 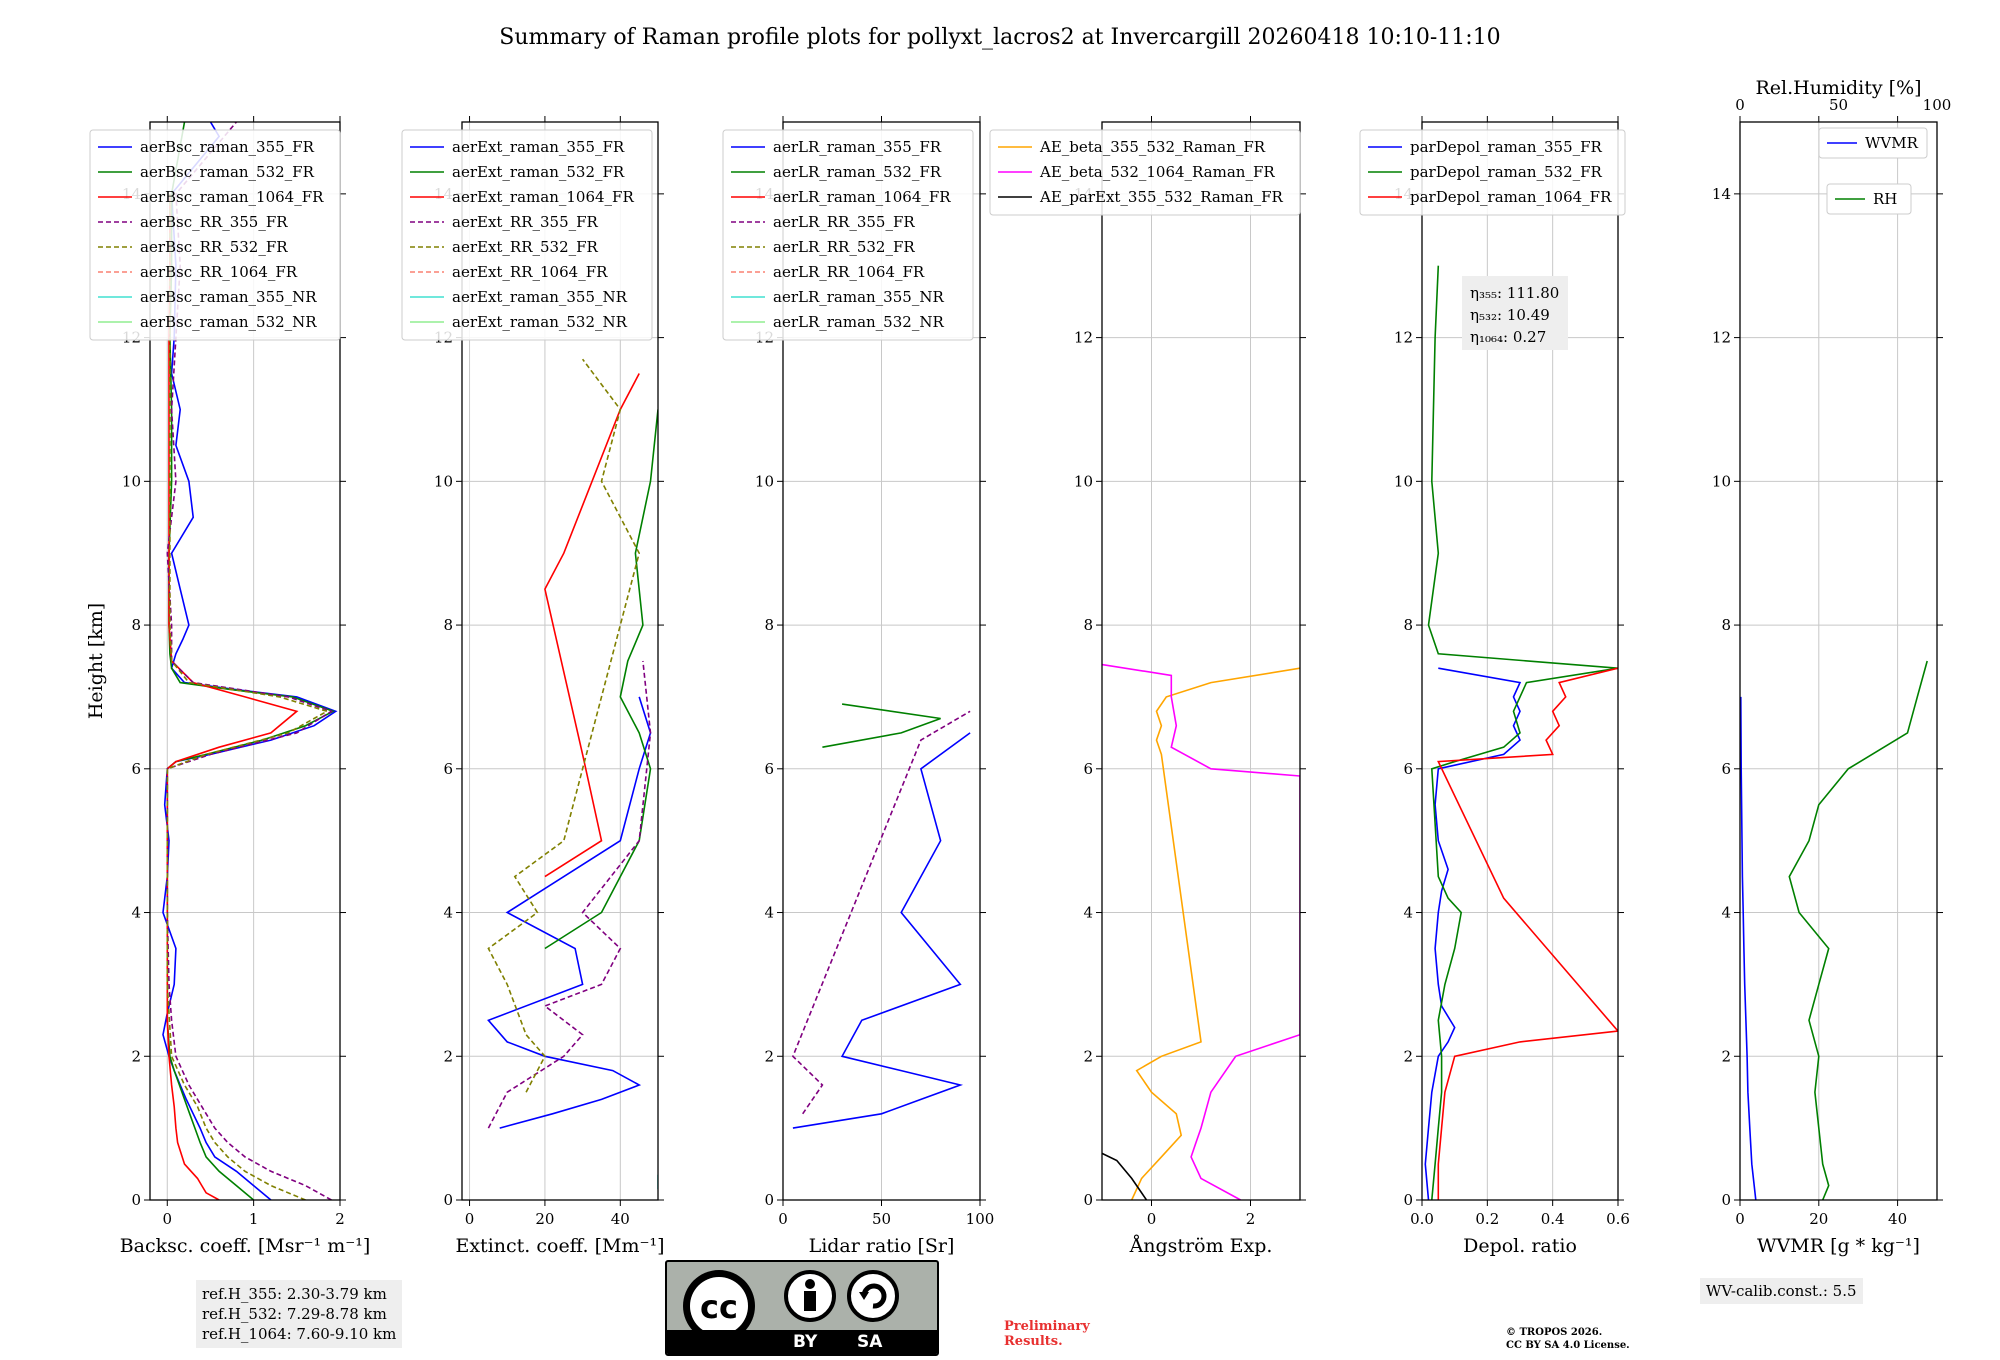 What do you see at coordinates (1047, 1334) in the screenshot?
I see `preliminary-results-note: Preliminary Results.` at bounding box center [1047, 1334].